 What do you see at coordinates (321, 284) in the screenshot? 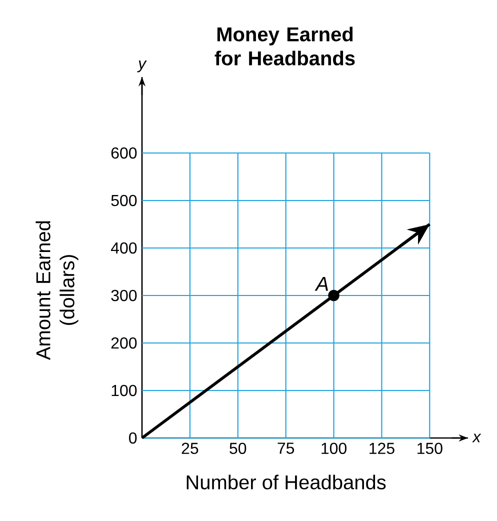
I see `annotation: A` at bounding box center [321, 284].